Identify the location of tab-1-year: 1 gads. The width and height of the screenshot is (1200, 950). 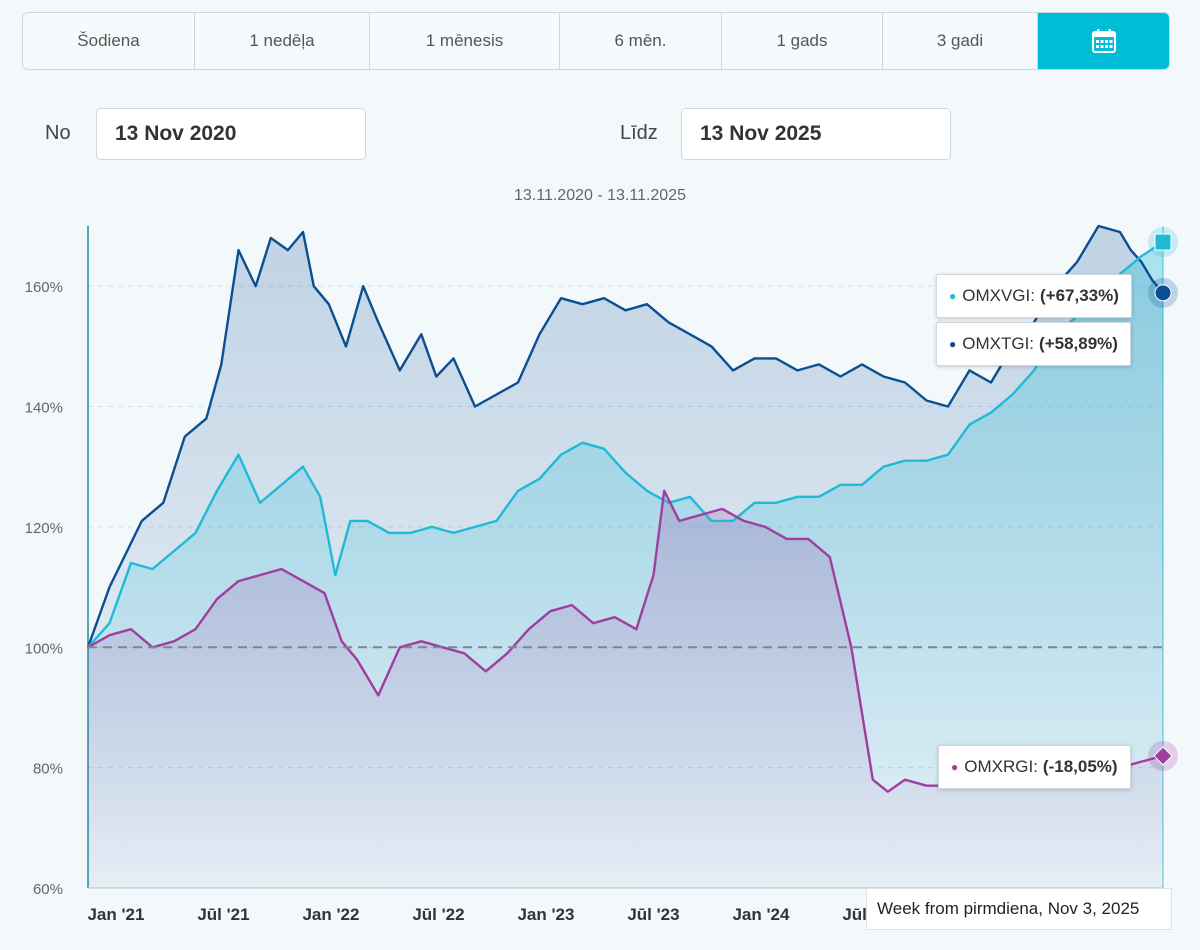
(802, 41).